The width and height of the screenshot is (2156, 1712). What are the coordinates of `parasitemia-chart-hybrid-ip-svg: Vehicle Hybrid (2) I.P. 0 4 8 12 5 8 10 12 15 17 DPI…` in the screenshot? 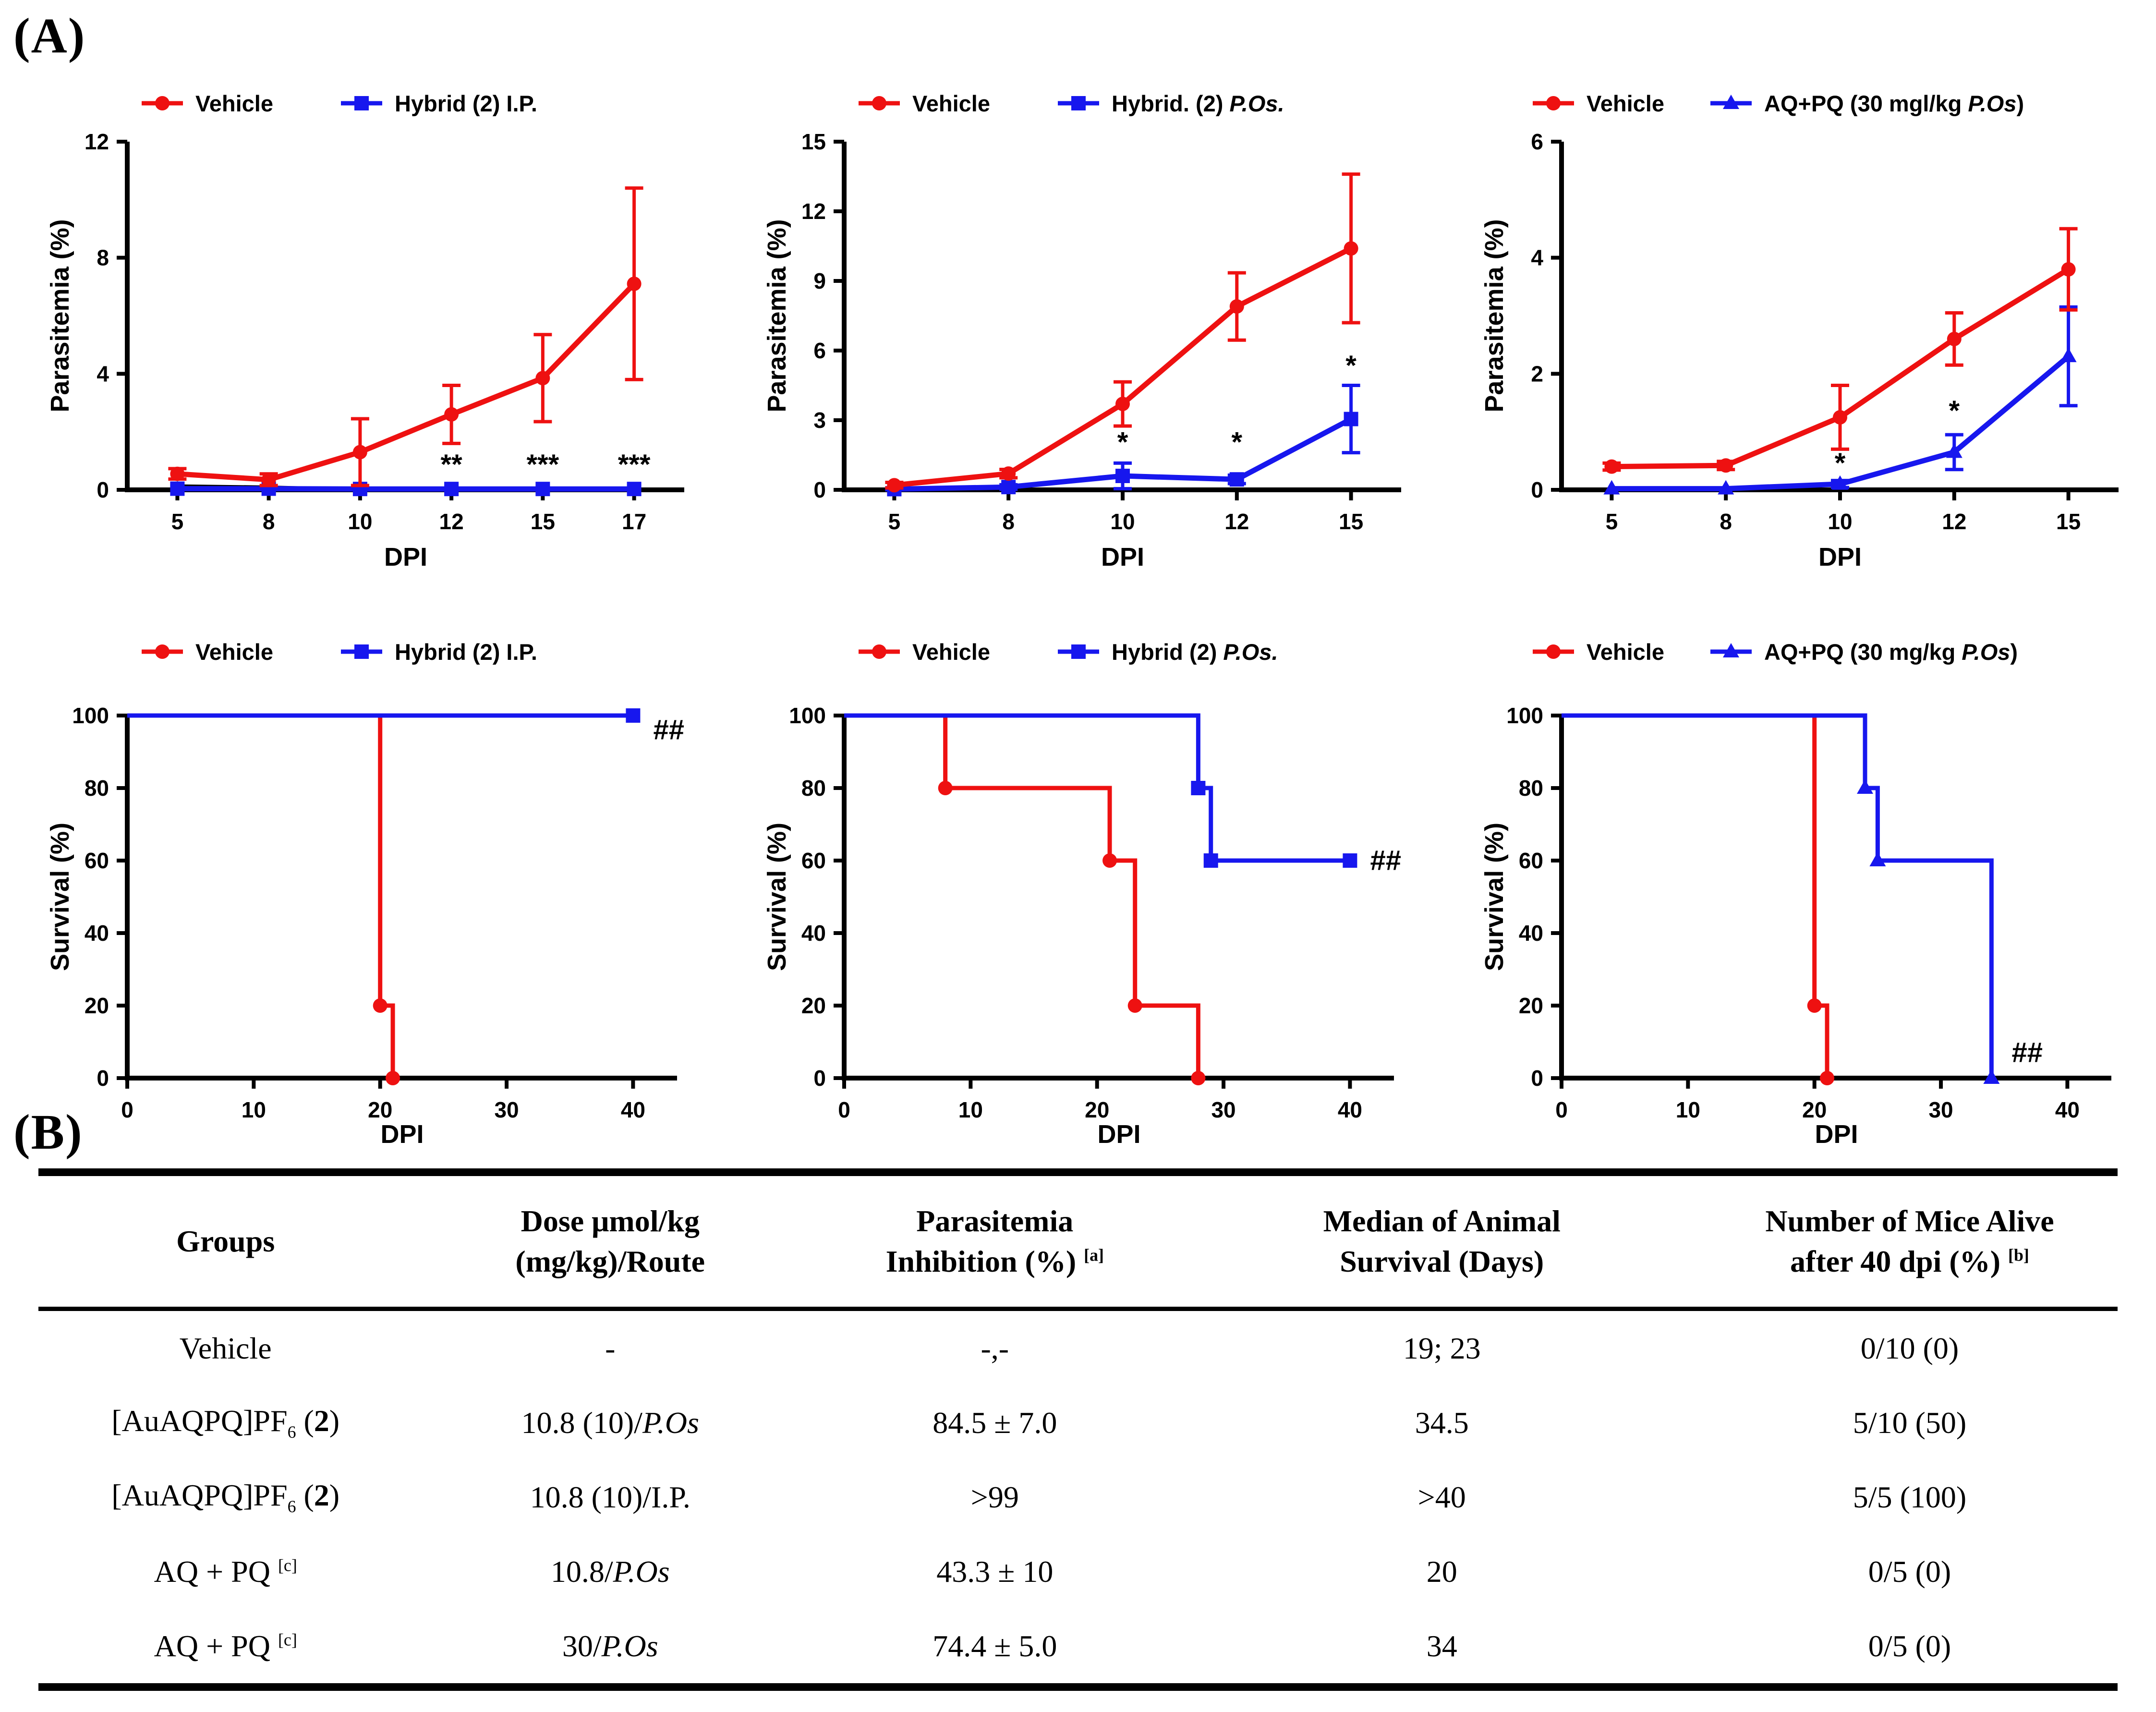 It's located at (365, 331).